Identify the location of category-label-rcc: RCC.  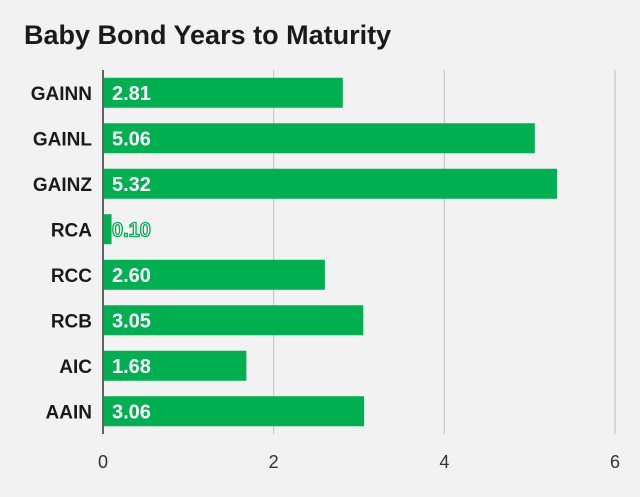
(71, 276).